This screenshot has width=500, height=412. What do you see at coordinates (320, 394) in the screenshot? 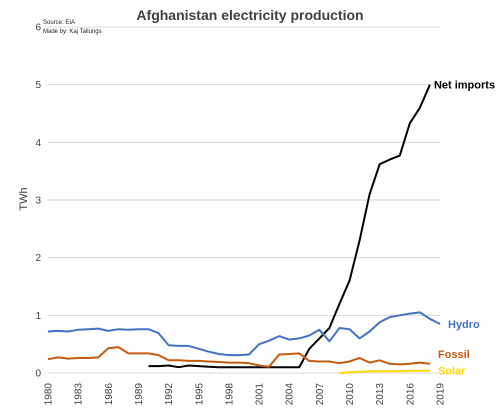
I see `x-tick-label: 2007` at bounding box center [320, 394].